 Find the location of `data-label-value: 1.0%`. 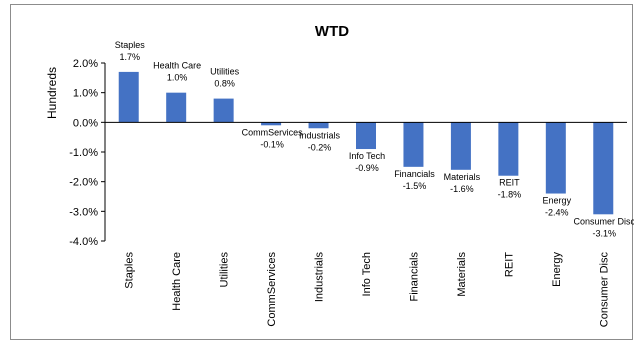

data-label-value: 1.0% is located at coordinates (177, 78).